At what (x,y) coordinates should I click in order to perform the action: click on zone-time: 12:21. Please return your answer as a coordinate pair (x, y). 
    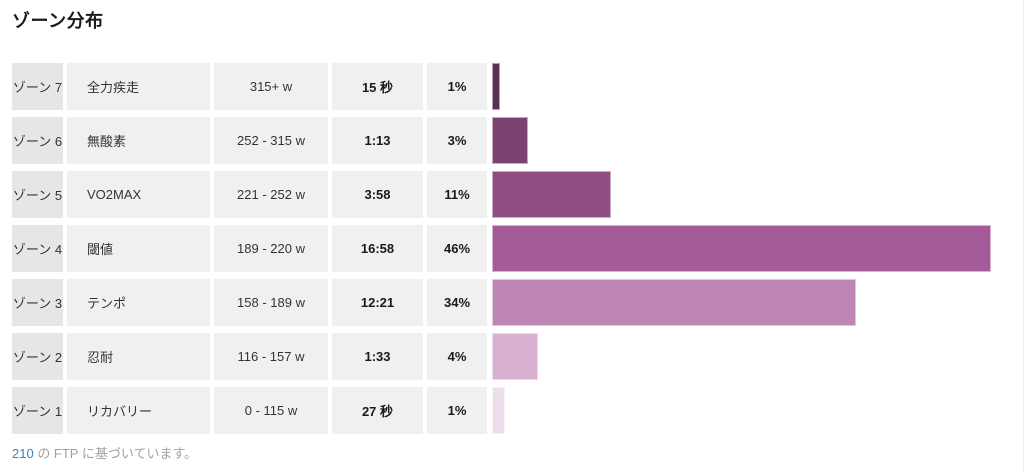
    Looking at the image, I should click on (377, 302).